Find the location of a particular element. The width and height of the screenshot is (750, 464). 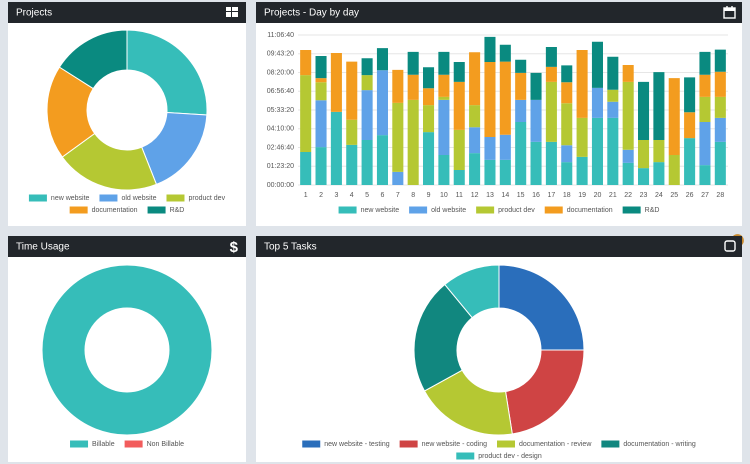

x-tick-label: 11 is located at coordinates (459, 195).